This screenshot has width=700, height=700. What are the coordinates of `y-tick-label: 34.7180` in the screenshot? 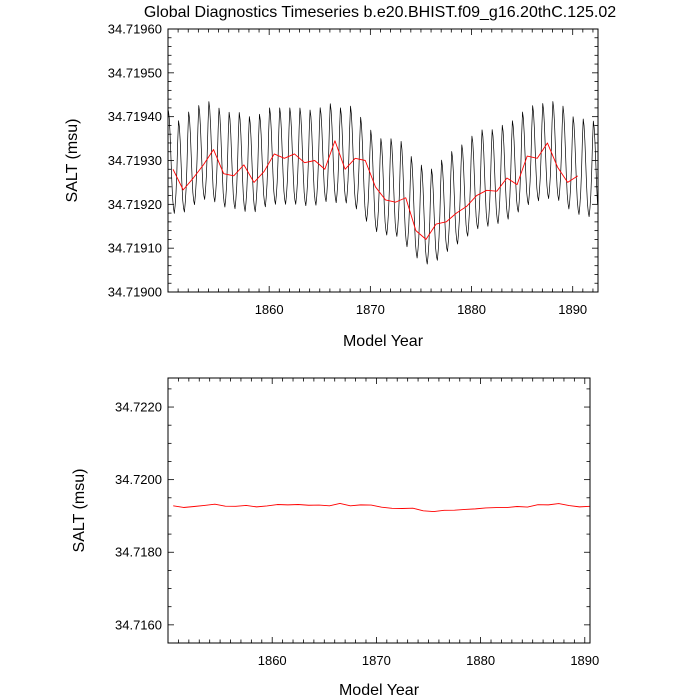 It's located at (138, 552).